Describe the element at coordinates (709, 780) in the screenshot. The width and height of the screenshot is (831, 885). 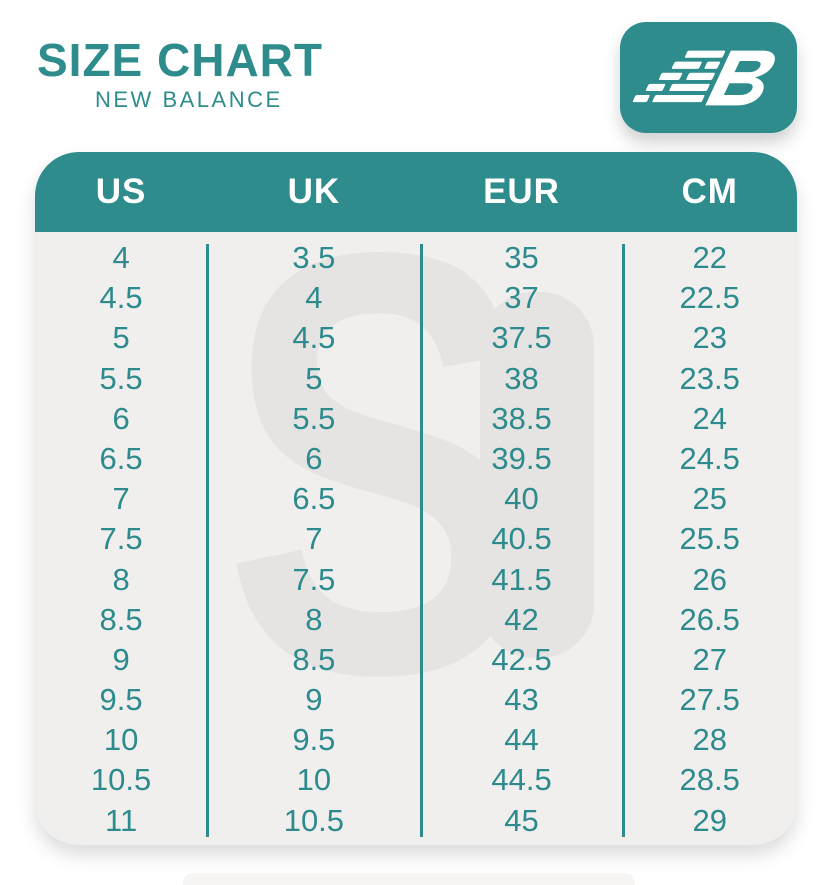
I see `size-cell: 28.5` at that location.